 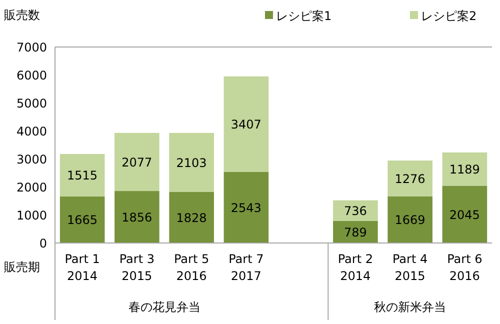 What do you see at coordinates (31, 75) in the screenshot?
I see `y-tick-label: 6000` at bounding box center [31, 75].